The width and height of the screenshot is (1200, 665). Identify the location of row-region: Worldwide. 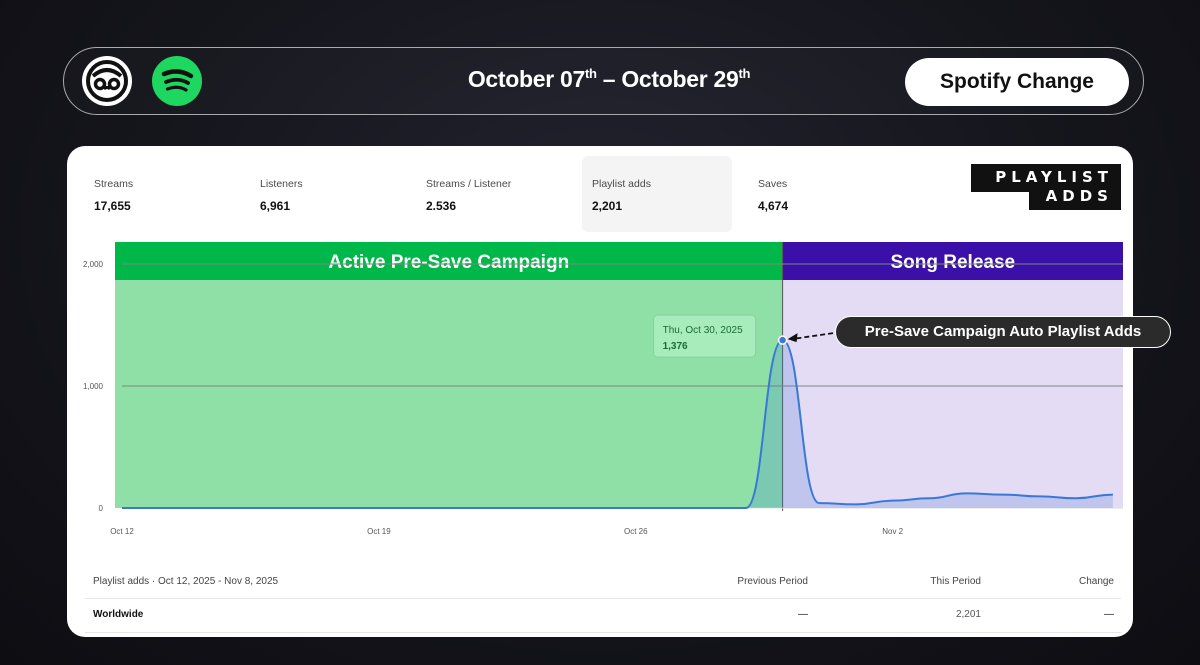
(118, 614).